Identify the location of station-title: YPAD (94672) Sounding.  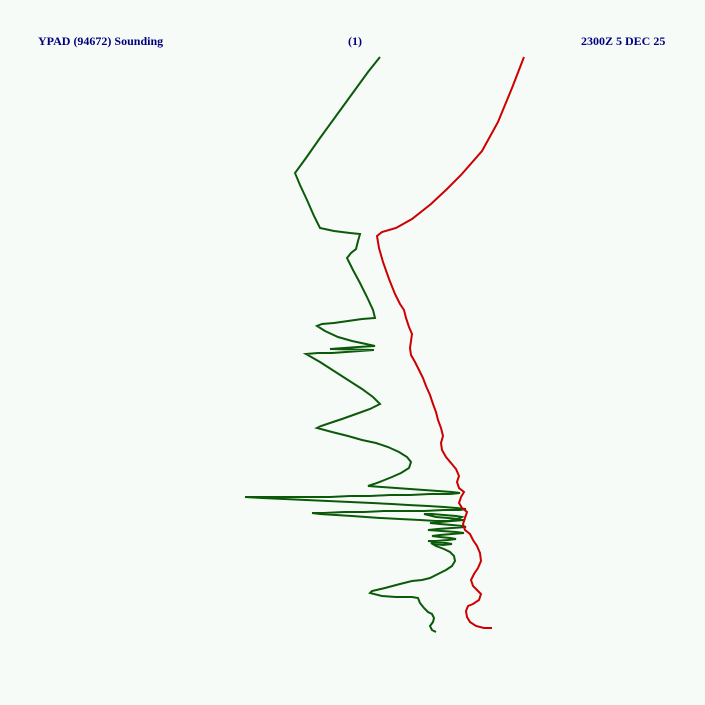
(101, 41).